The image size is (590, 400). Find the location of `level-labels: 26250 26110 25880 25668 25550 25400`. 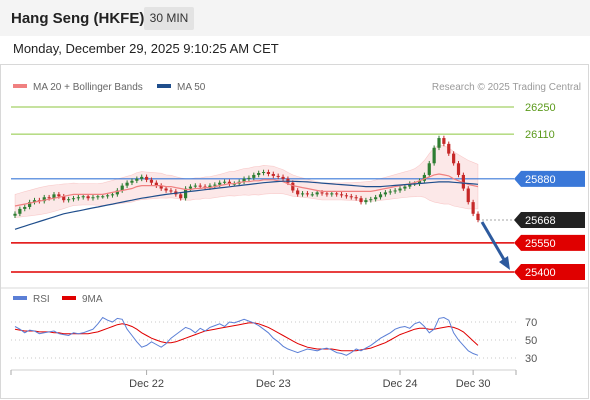

level-labels: 26250 26110 25880 25668 25550 25400 is located at coordinates (549, 191).